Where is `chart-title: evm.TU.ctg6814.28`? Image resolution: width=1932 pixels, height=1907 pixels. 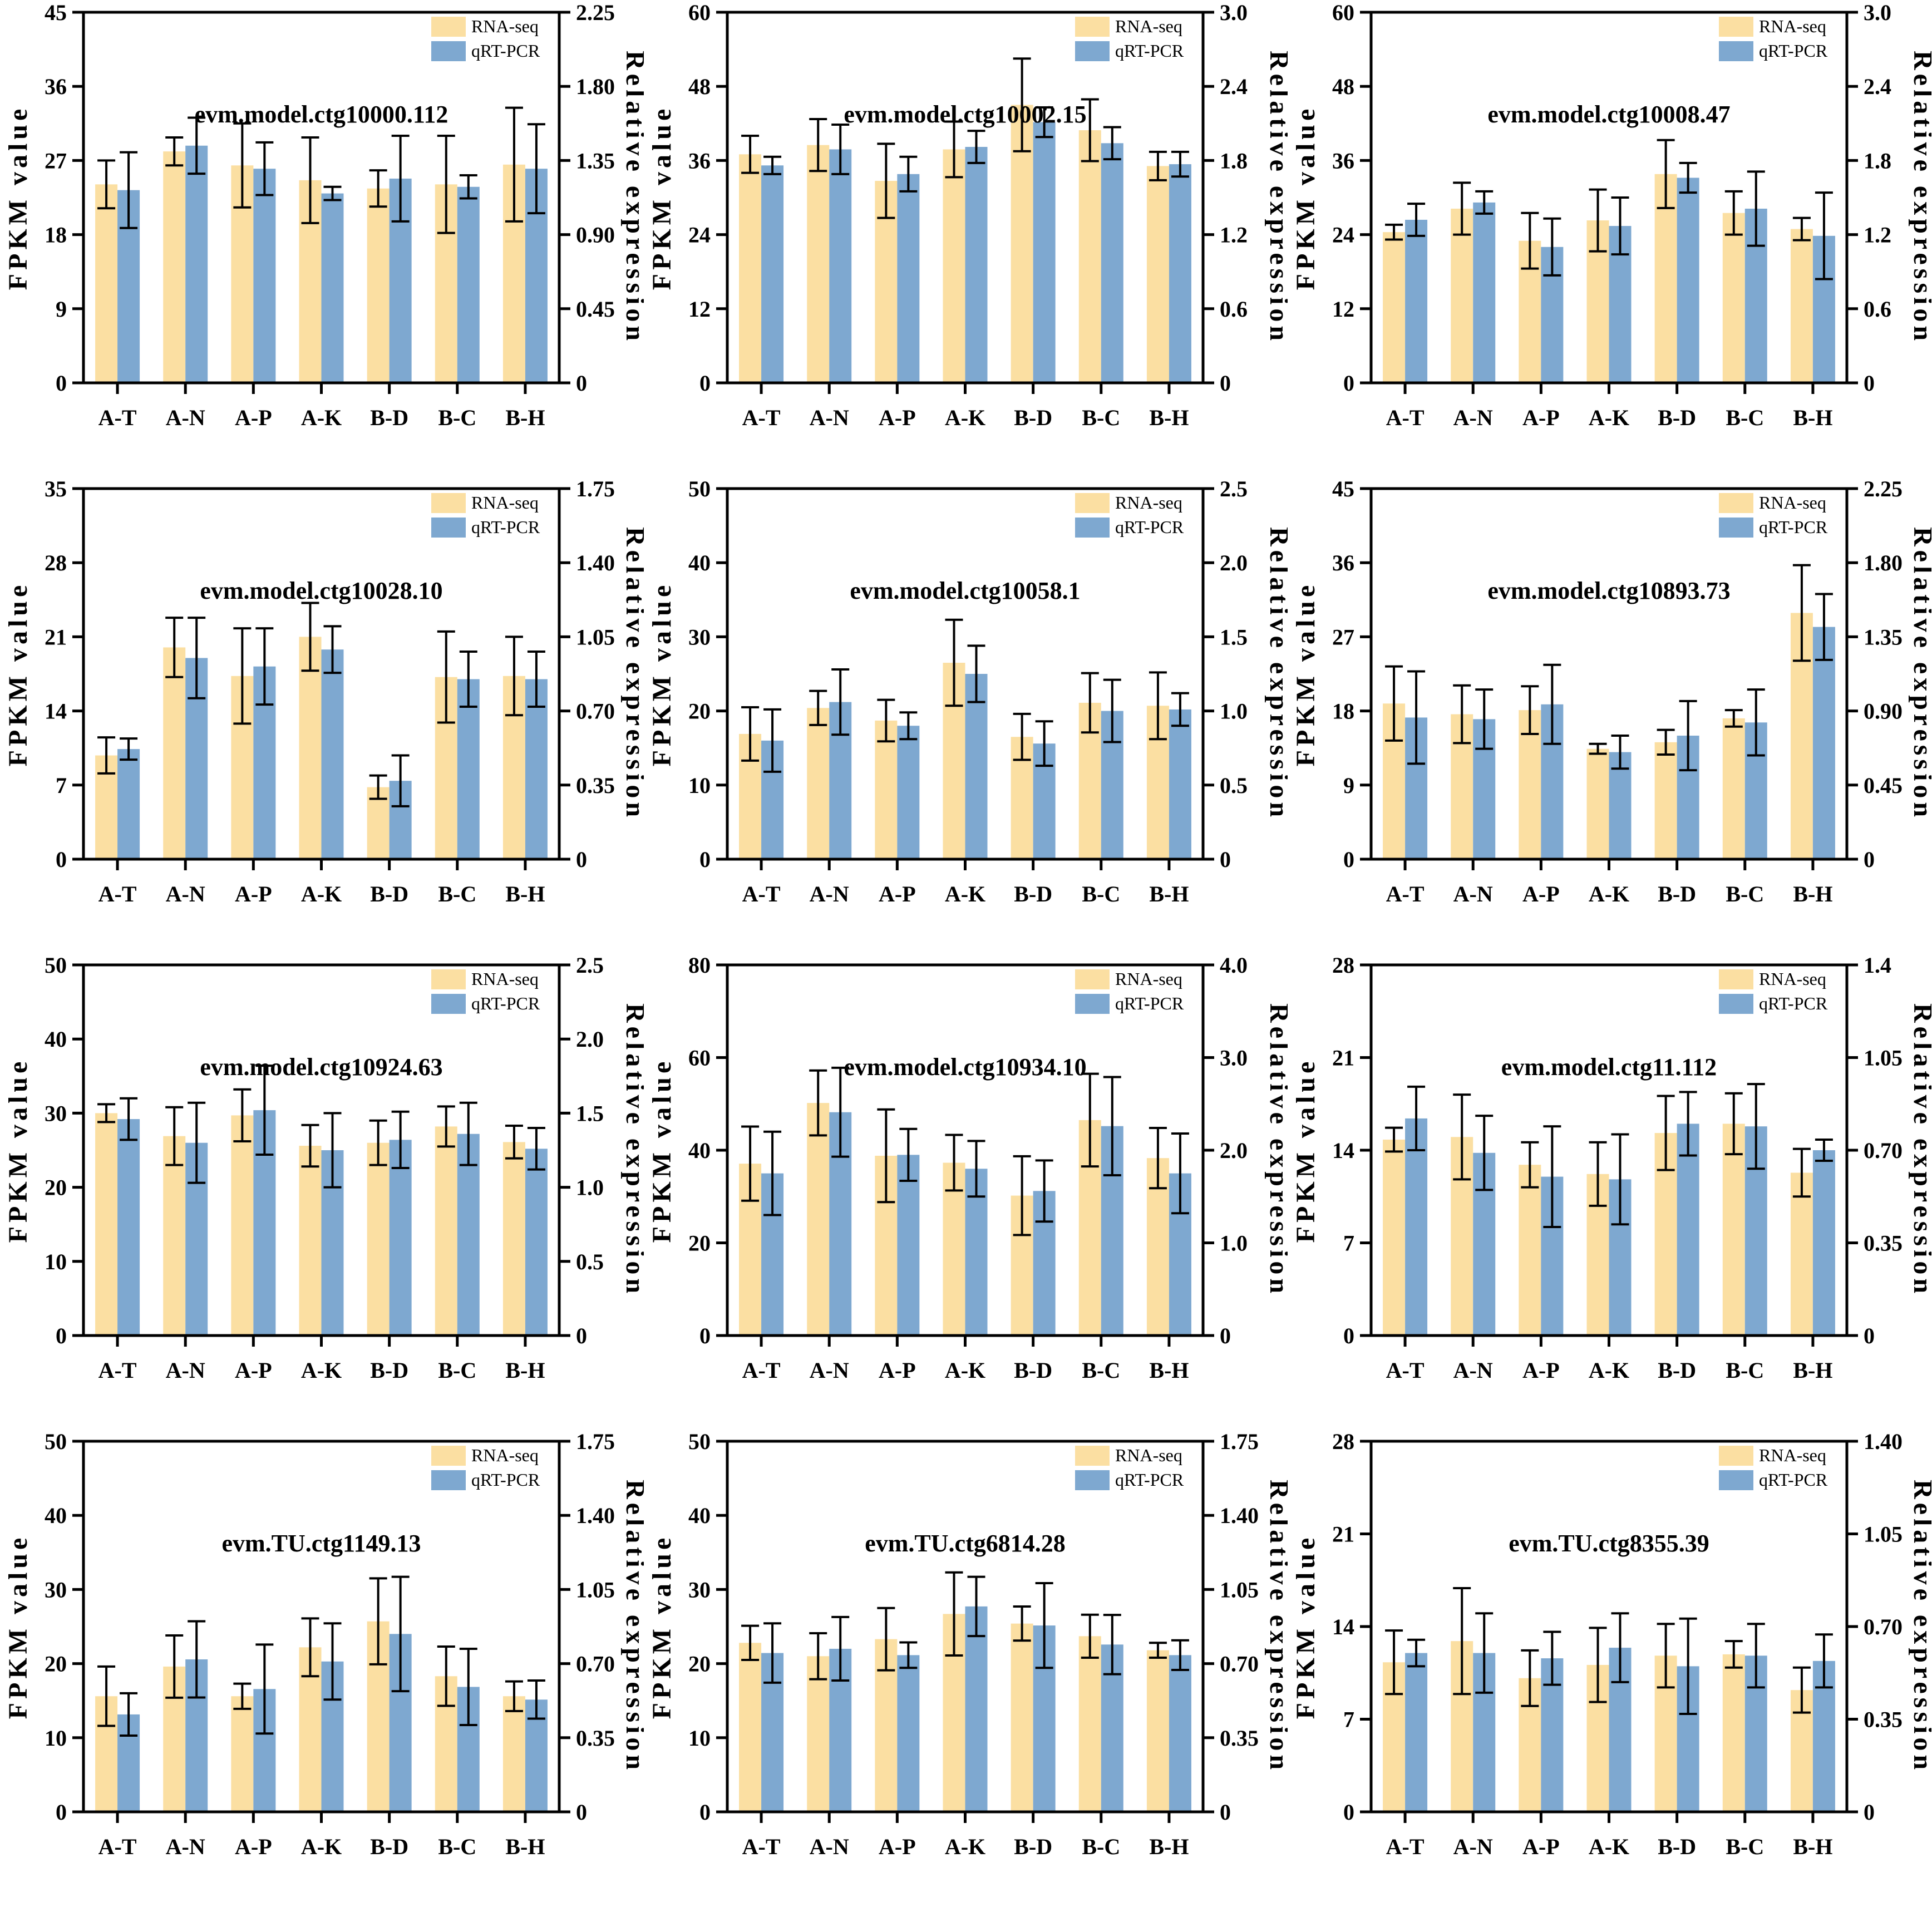 chart-title: evm.TU.ctg6814.28 is located at coordinates (965, 1543).